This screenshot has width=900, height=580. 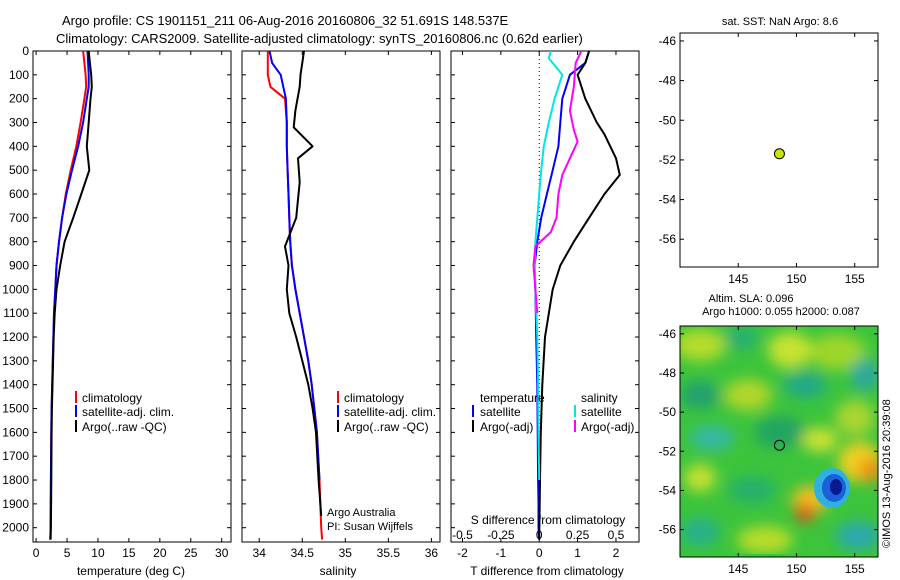 I want to click on x-tick-label: 36, so click(x=432, y=553).